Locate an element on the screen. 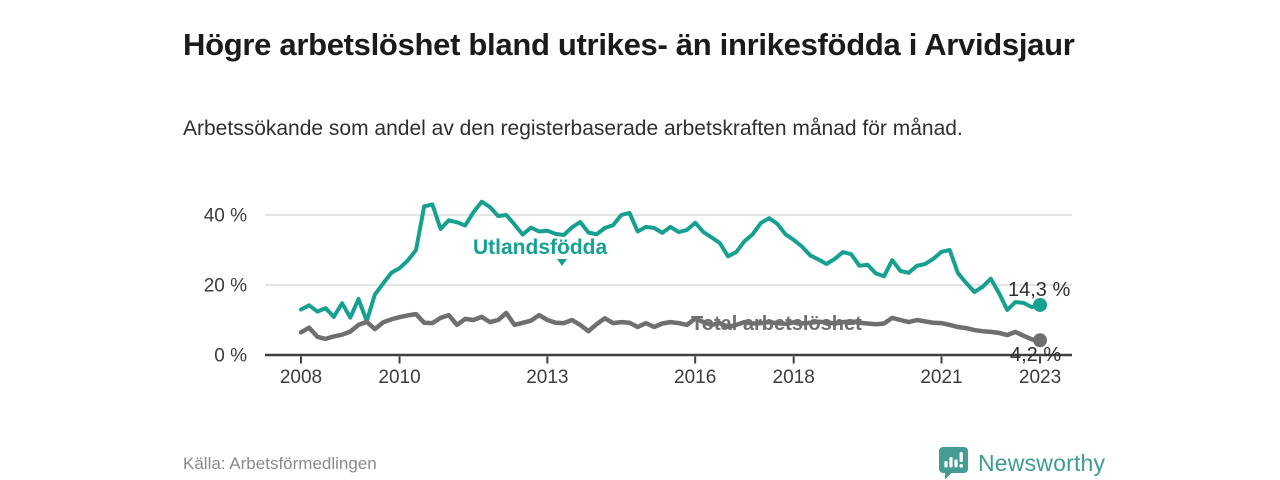 The height and width of the screenshot is (480, 1280). end-value-total: 4,2 % is located at coordinates (1036, 355).